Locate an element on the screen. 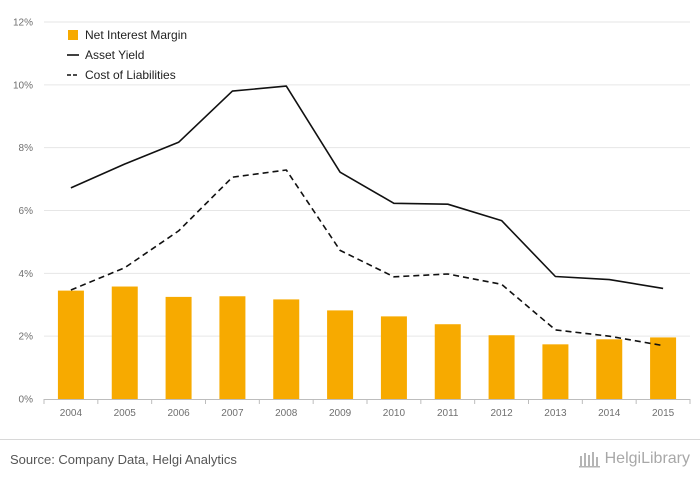 The width and height of the screenshot is (700, 483). x-tick-label: 2014 is located at coordinates (609, 413).